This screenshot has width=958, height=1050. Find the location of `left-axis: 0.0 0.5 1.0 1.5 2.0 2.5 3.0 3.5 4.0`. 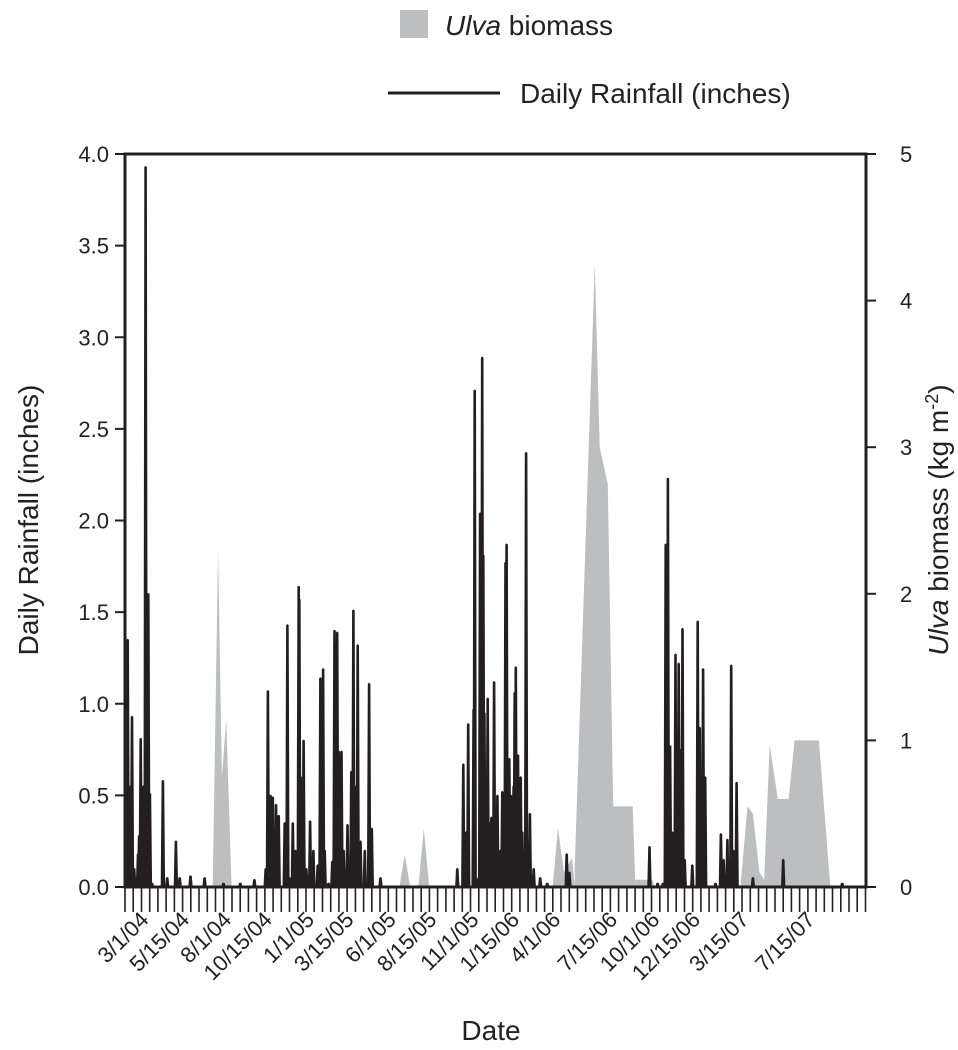

left-axis: 0.0 0.5 1.0 1.5 2.0 2.5 3.0 3.5 4.0 is located at coordinates (101, 521).